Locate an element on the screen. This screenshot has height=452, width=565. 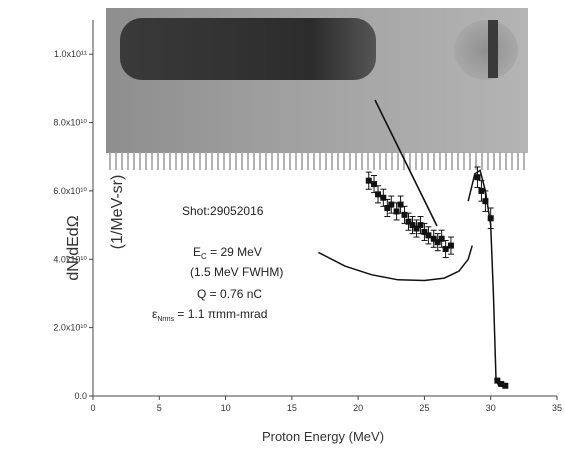
inset-spot-line is located at coordinates (493, 49).